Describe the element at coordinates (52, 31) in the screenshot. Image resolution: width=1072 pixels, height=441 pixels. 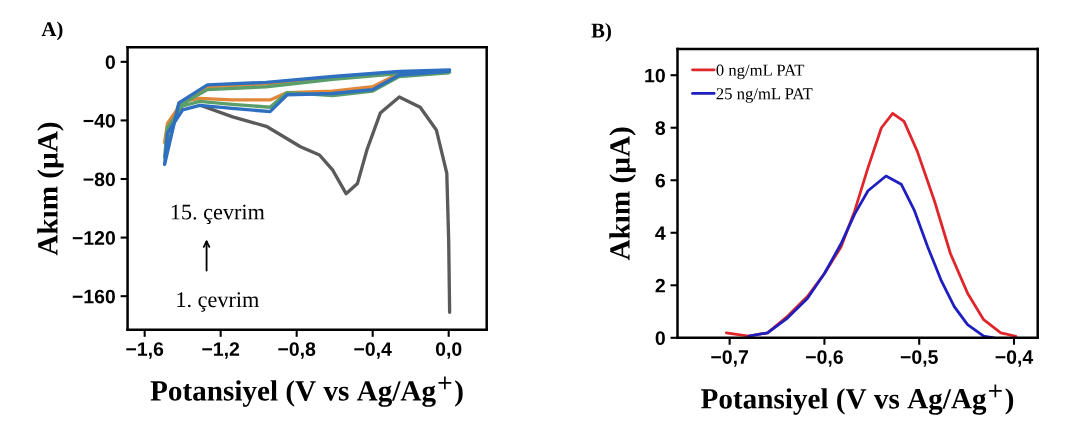
I see `chart-title: A)` at that location.